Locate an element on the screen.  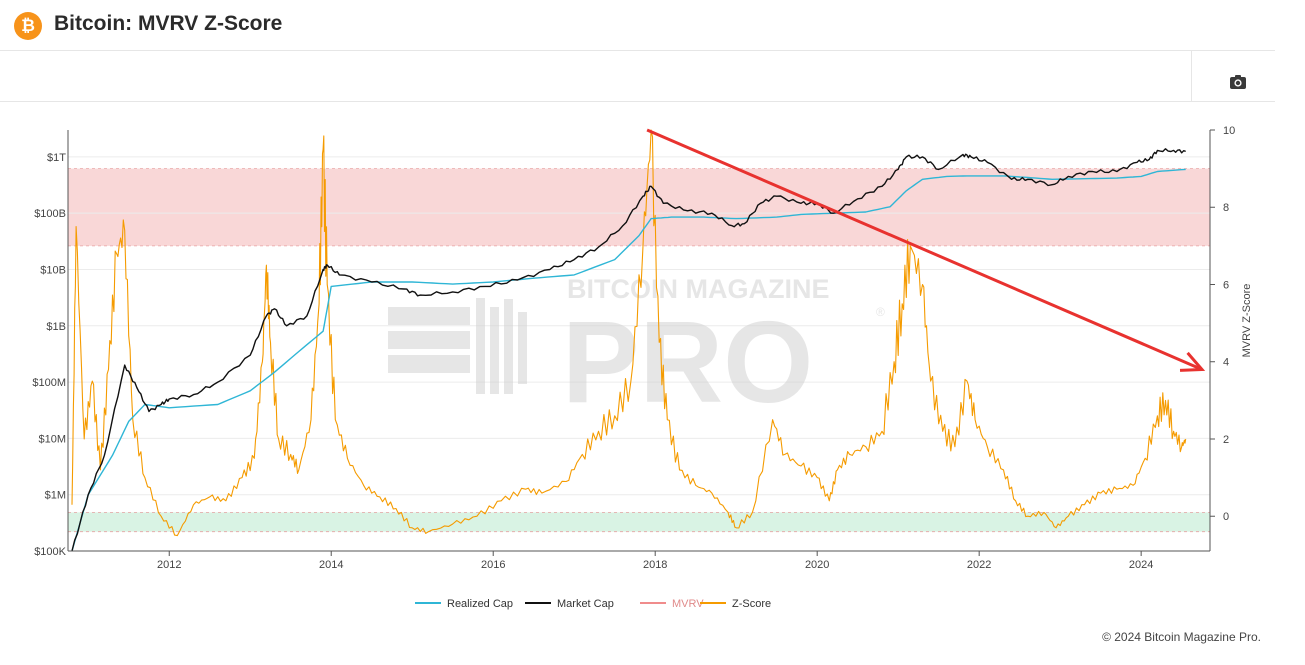
left-tick-label: $100K is located at coordinates (50, 552).